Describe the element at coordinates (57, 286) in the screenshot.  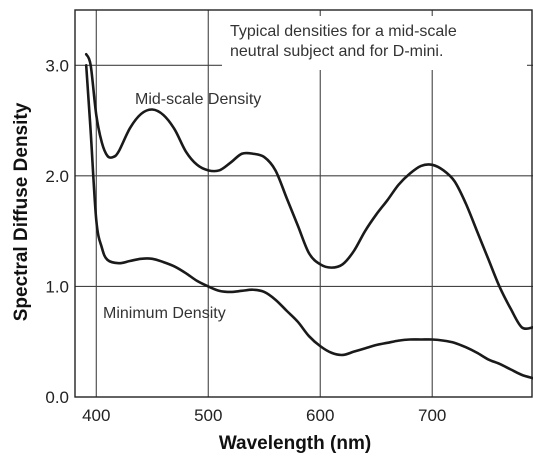
I see `y-tick-label: 1.0` at that location.